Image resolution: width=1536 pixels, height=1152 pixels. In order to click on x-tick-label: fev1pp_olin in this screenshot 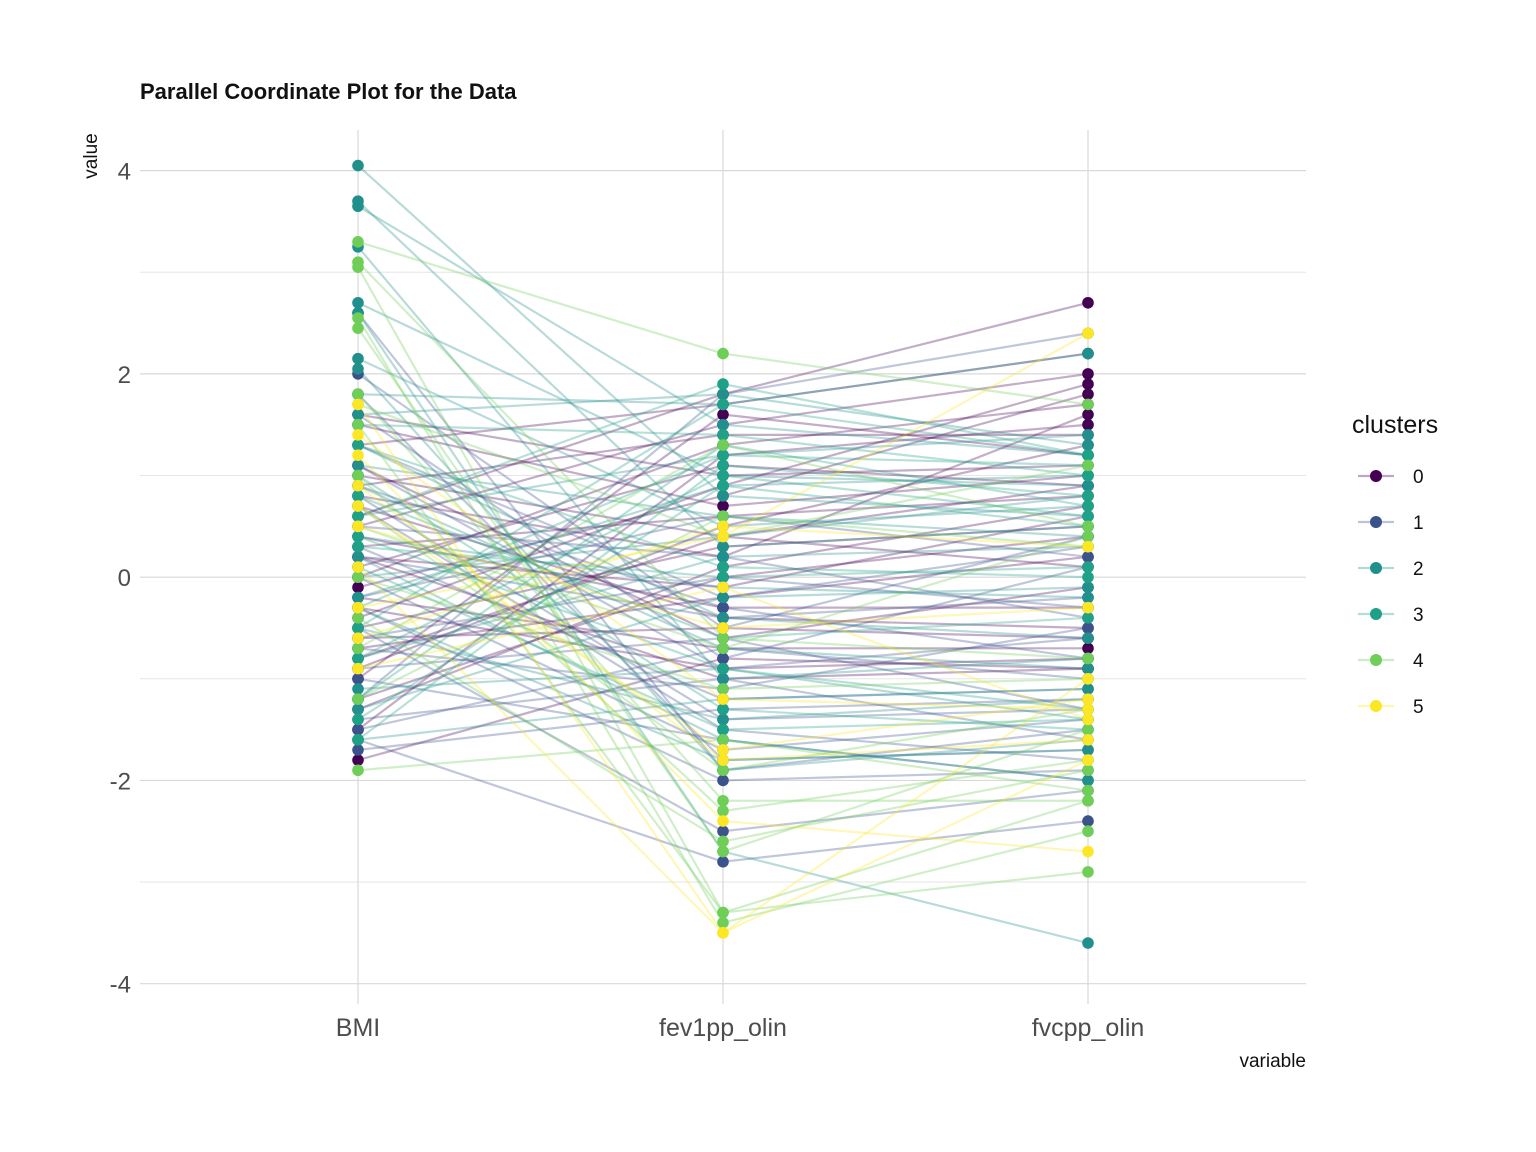, I will do `click(723, 1028)`.